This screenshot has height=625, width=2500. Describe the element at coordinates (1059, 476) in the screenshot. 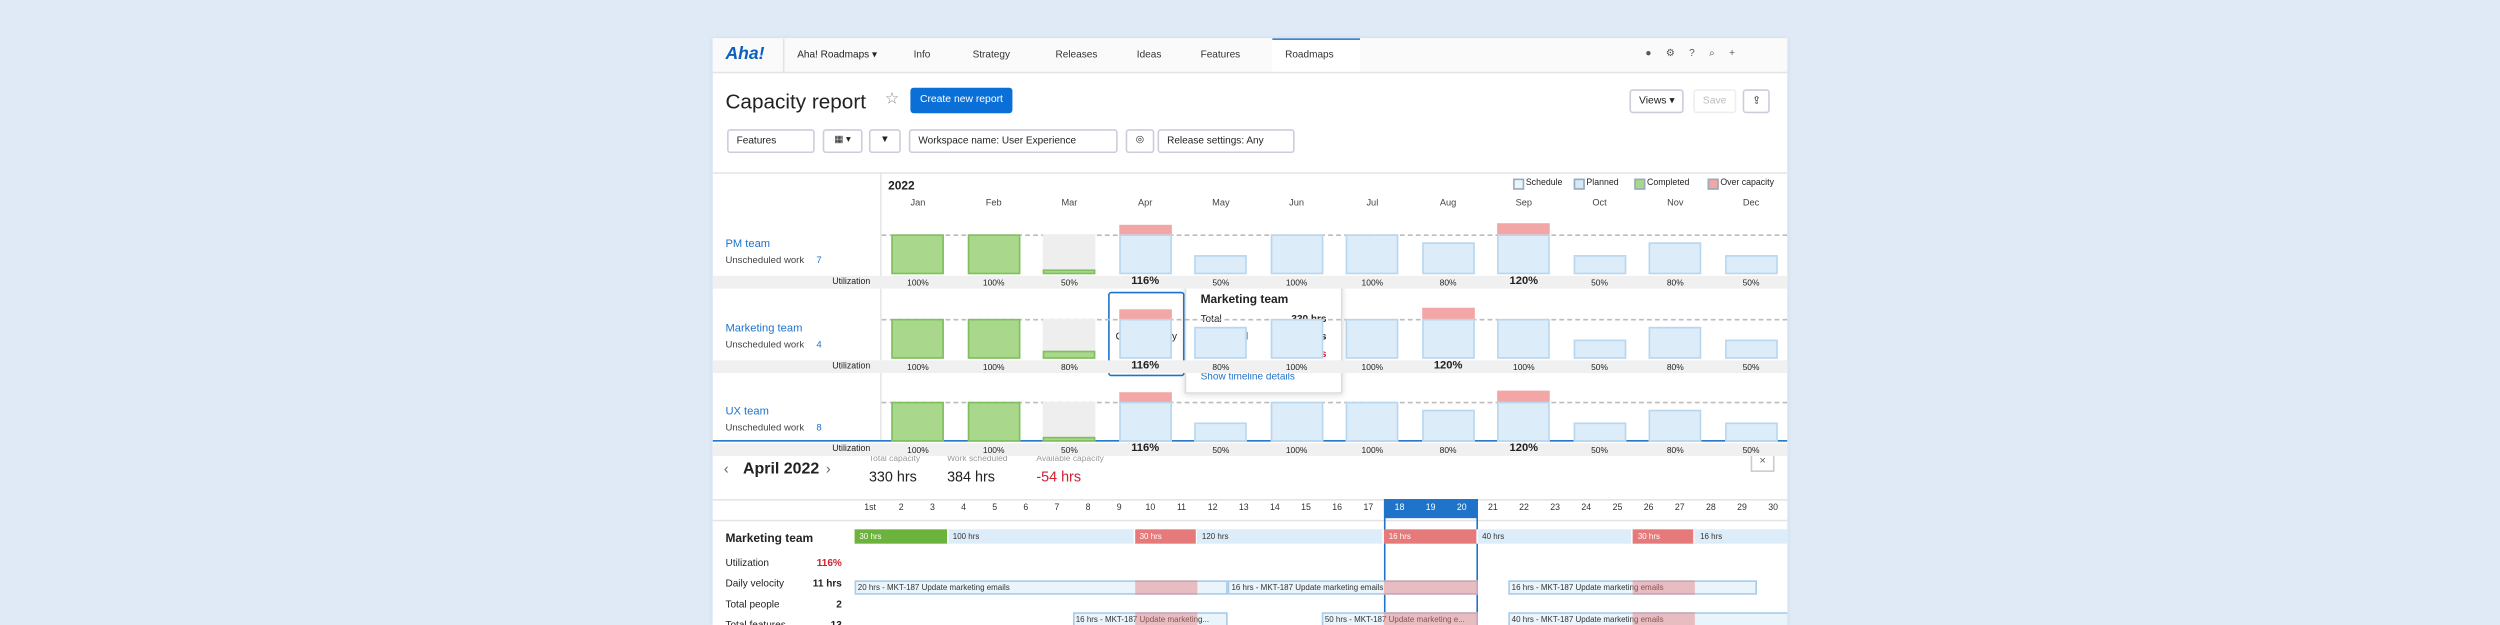

I see `stat-value: -54 hrs` at that location.